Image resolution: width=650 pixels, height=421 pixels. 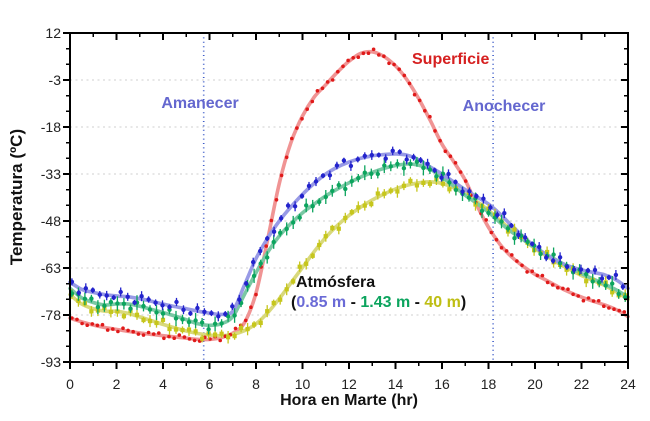 I want to click on y-tick-label: -93, so click(x=51, y=362).